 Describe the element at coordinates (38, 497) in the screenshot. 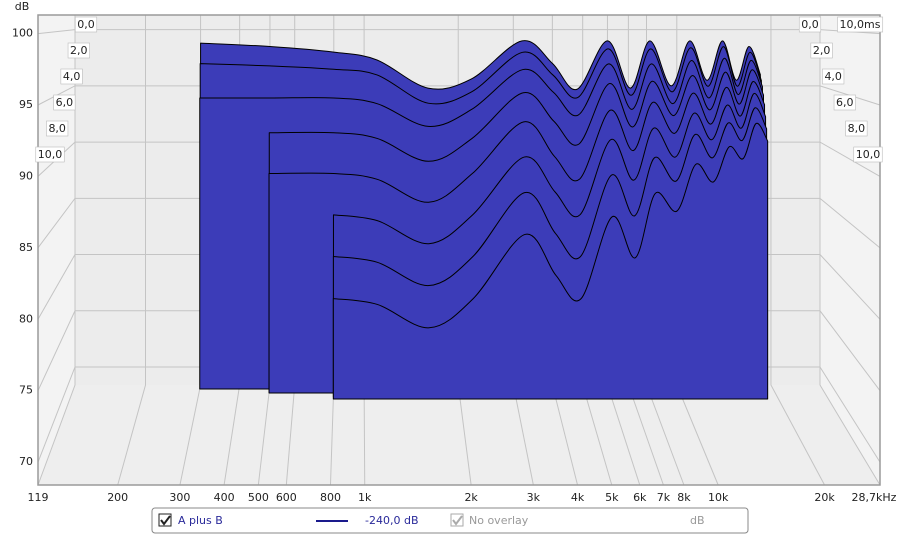

I see `x-tick-label: 119` at that location.